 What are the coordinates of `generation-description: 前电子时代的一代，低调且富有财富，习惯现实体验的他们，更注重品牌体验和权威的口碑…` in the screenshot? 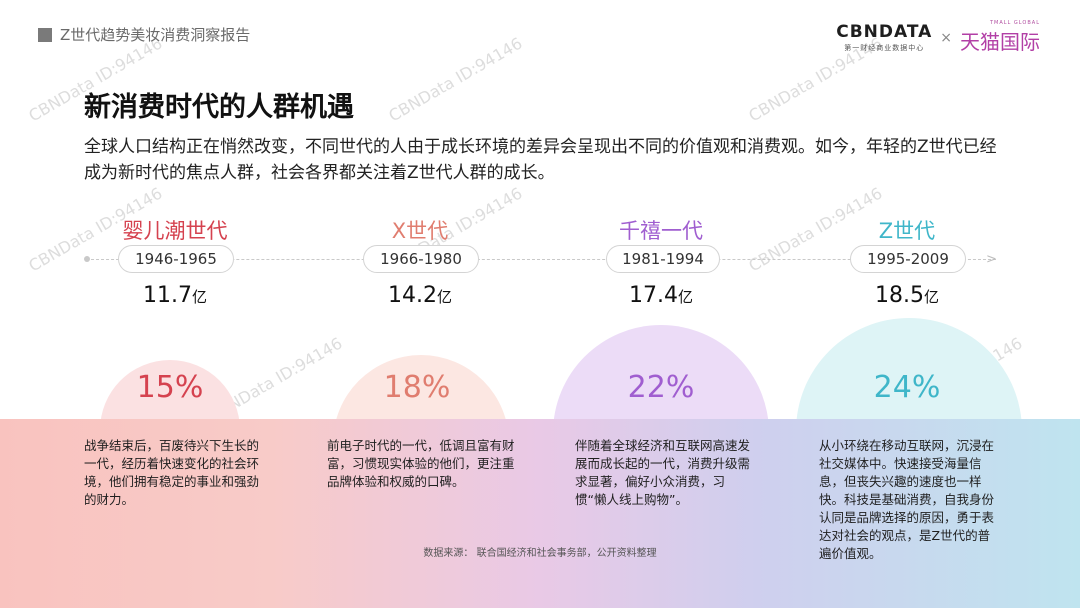 It's located at (421, 463).